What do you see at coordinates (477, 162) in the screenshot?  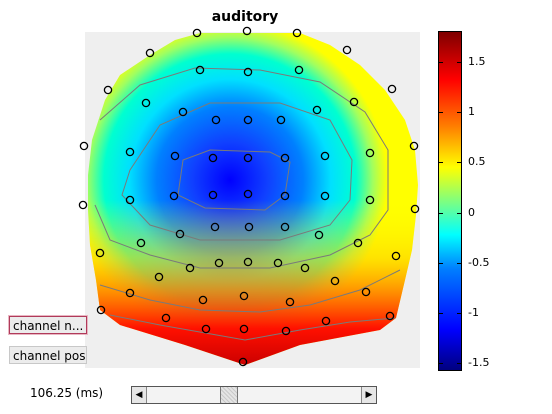 I see `colorbar-tick-label: 0.5` at bounding box center [477, 162].